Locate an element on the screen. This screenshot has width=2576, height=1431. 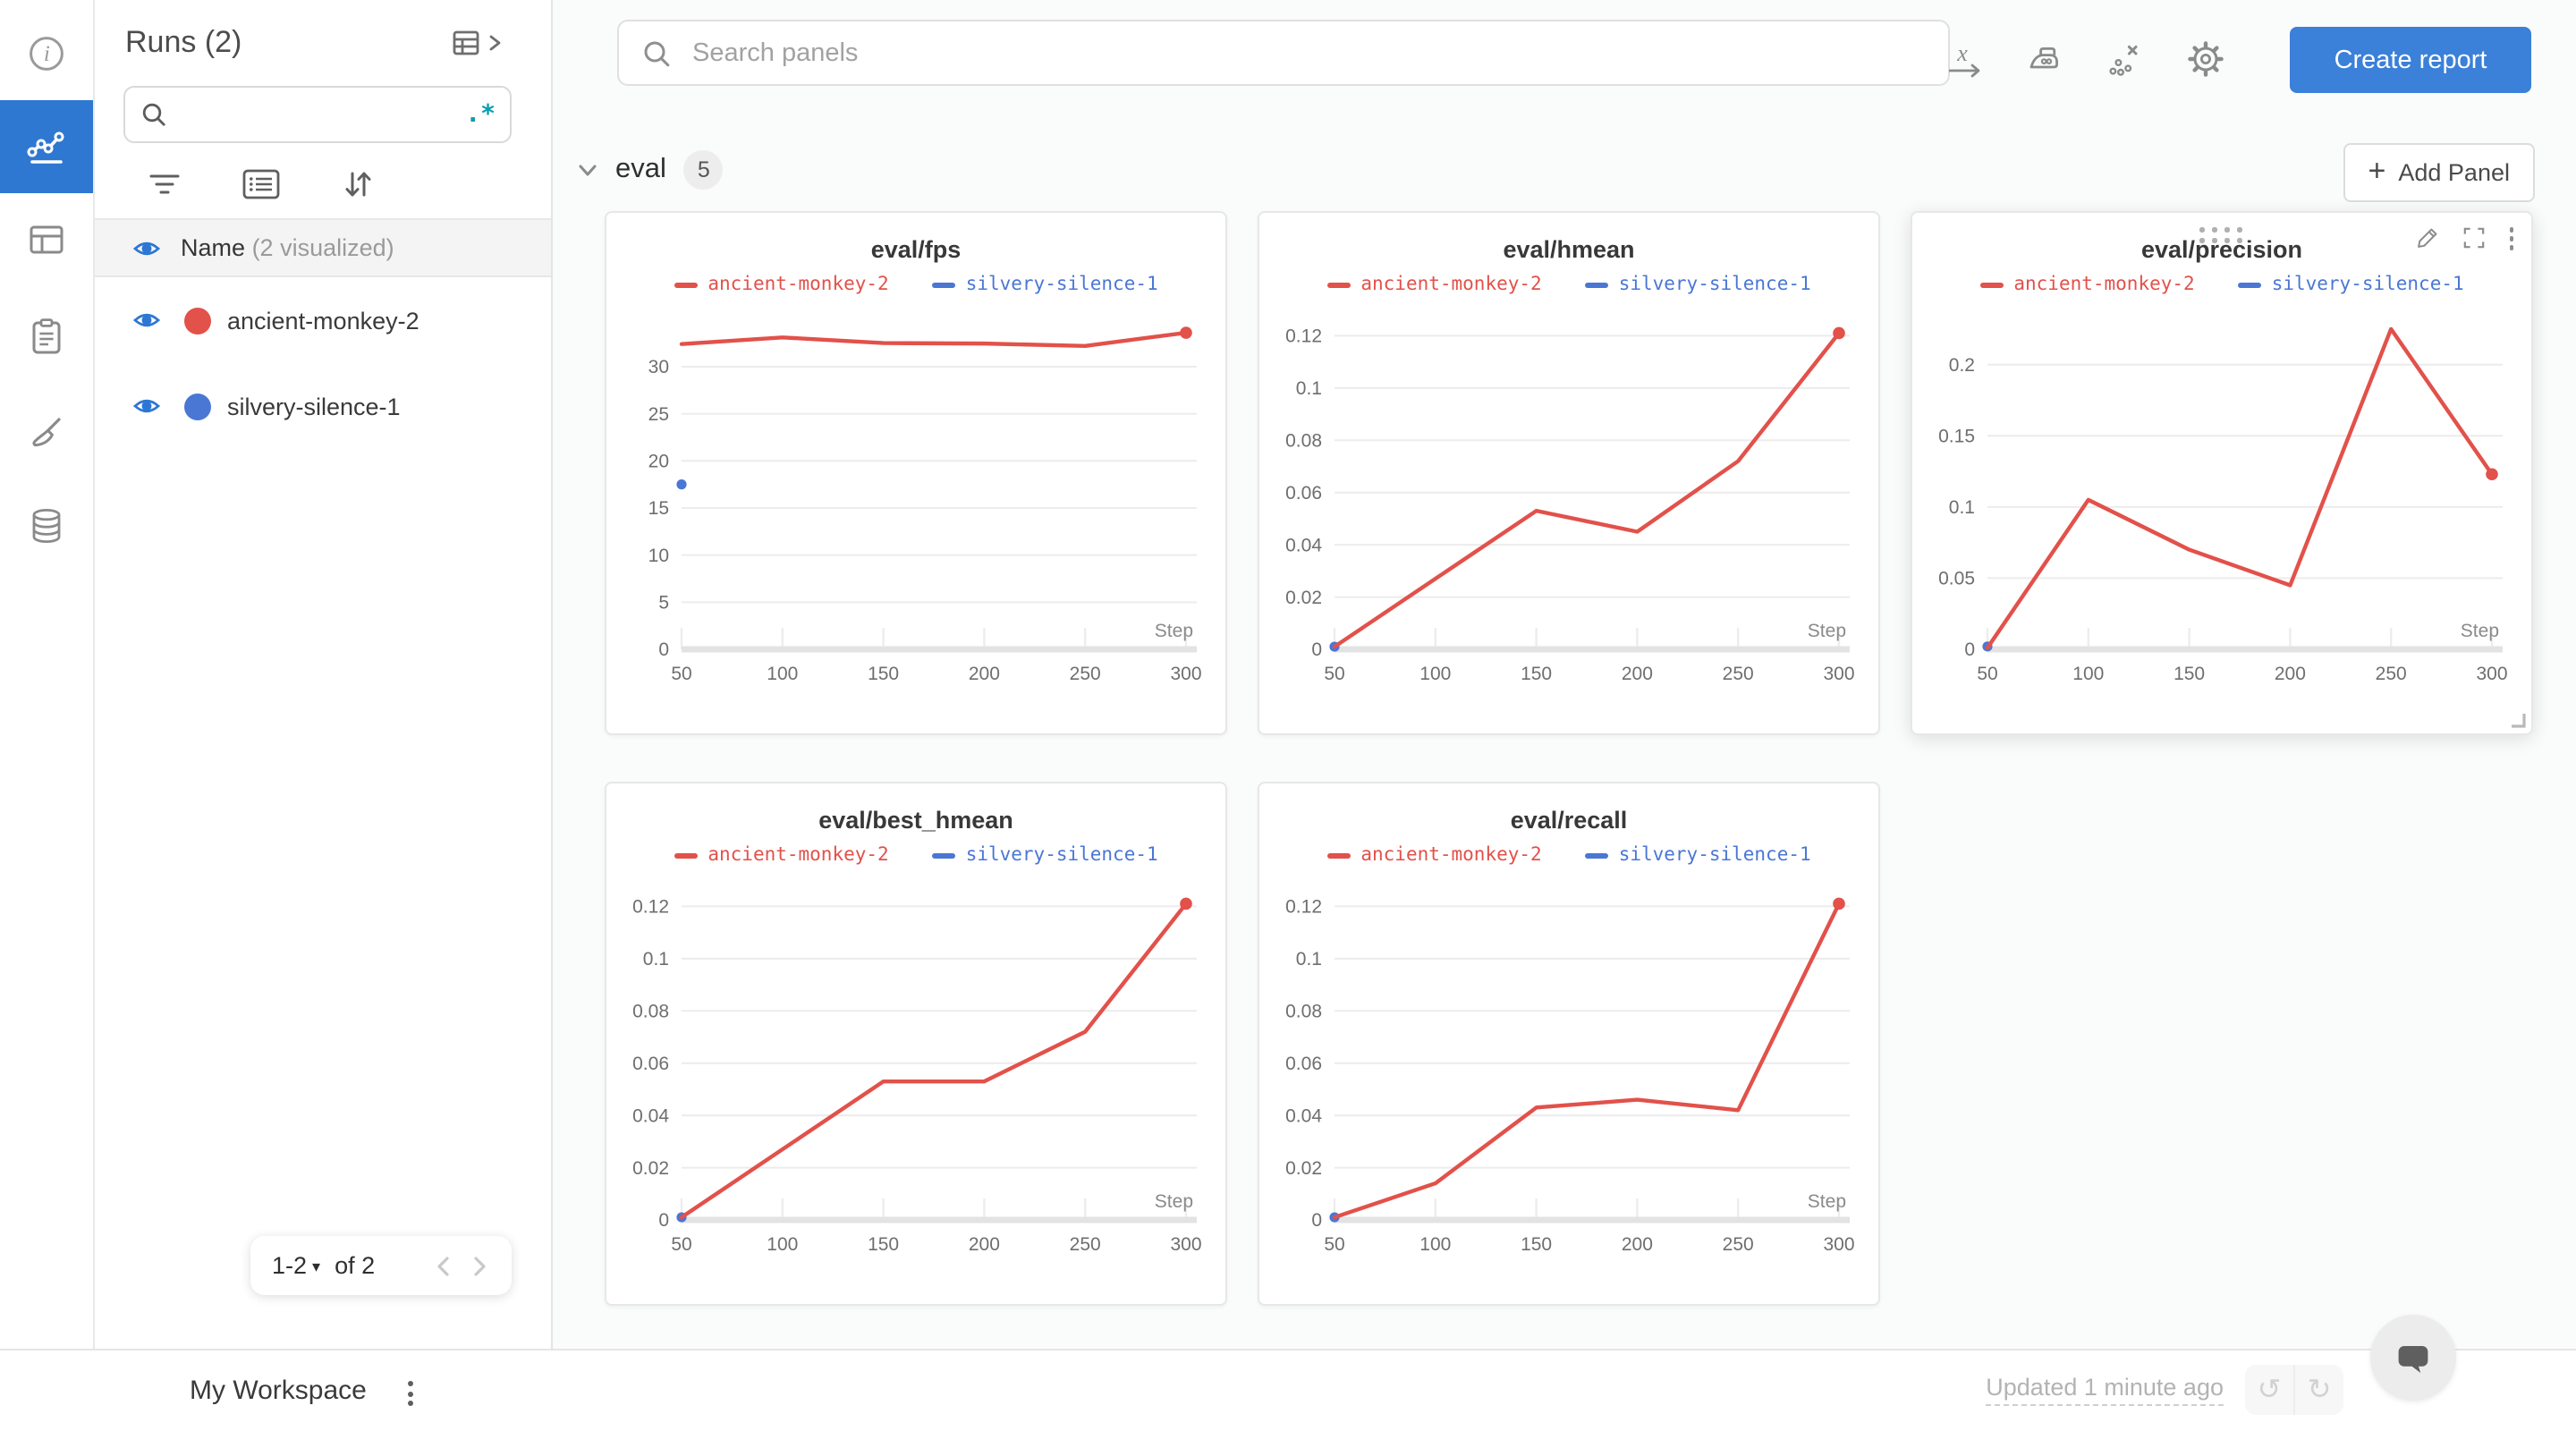
outlier-removal-button is located at coordinates (2125, 59).